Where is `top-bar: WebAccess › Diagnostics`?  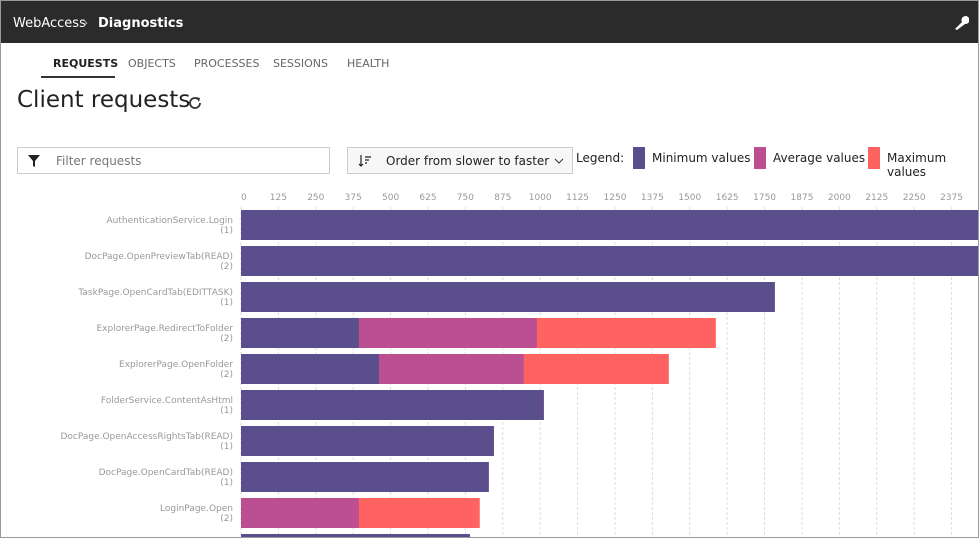 top-bar: WebAccess › Diagnostics is located at coordinates (489, 22).